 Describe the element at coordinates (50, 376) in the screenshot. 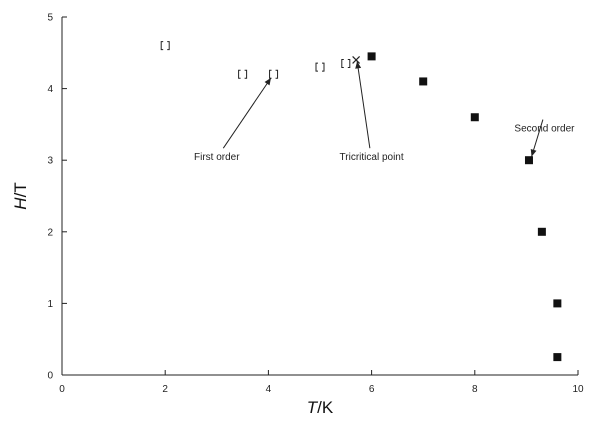

I see `y-tick-label-0: 0` at that location.